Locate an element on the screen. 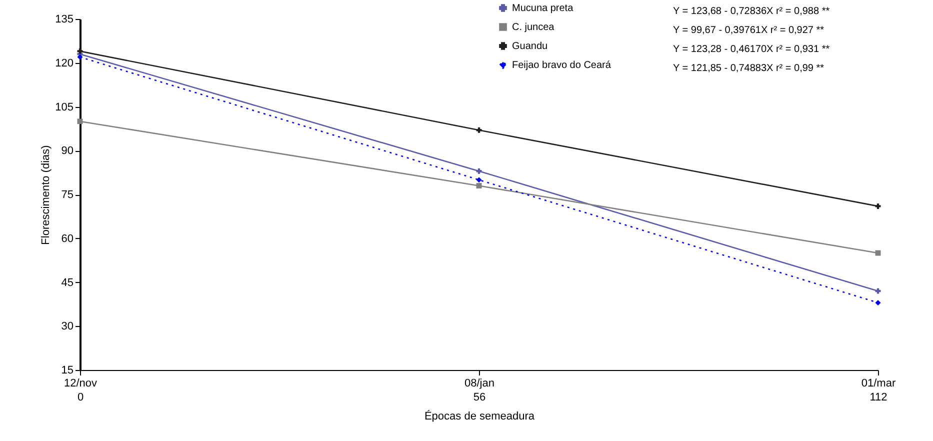  x-tick-label: 08/jan 56 is located at coordinates (479, 391).